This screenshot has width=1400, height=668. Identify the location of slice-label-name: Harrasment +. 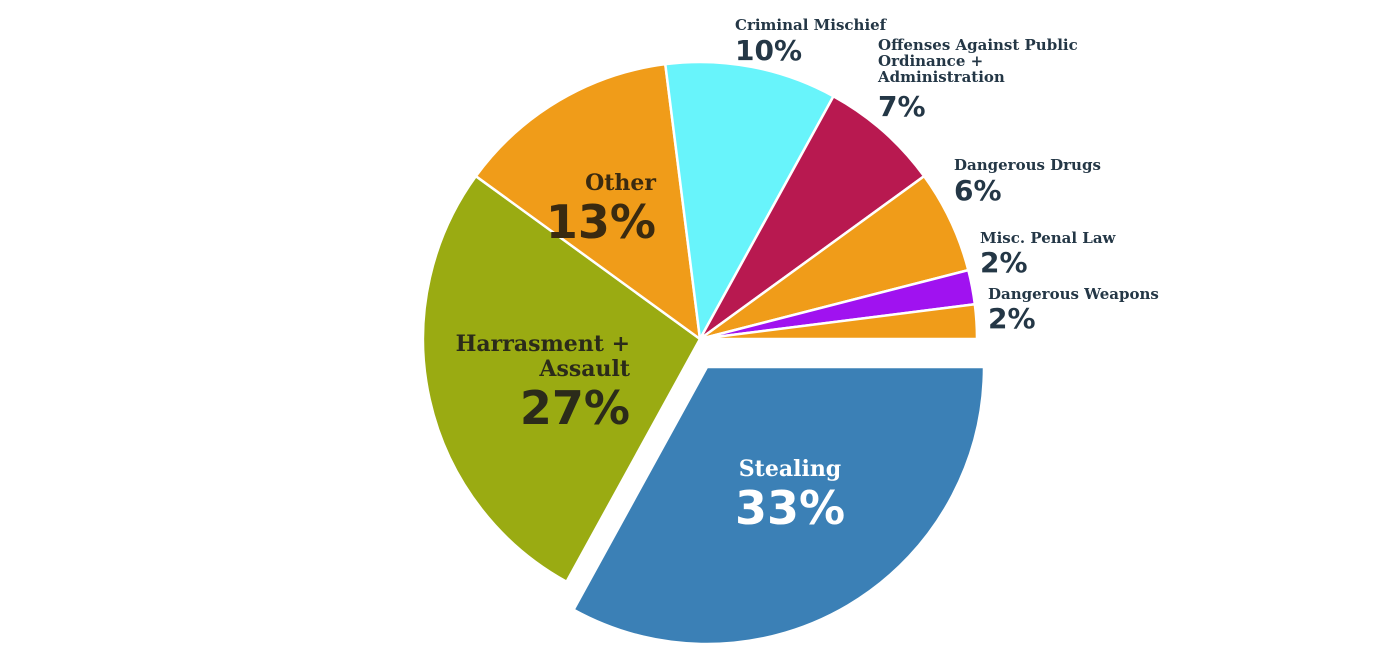
(543, 344).